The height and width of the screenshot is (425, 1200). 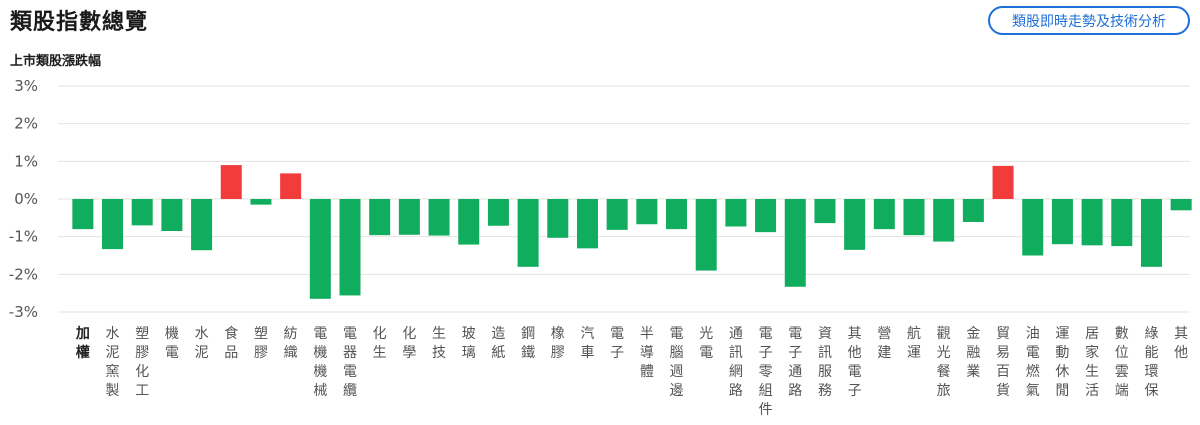 I want to click on y-tick-label: 0%, so click(x=26, y=199).